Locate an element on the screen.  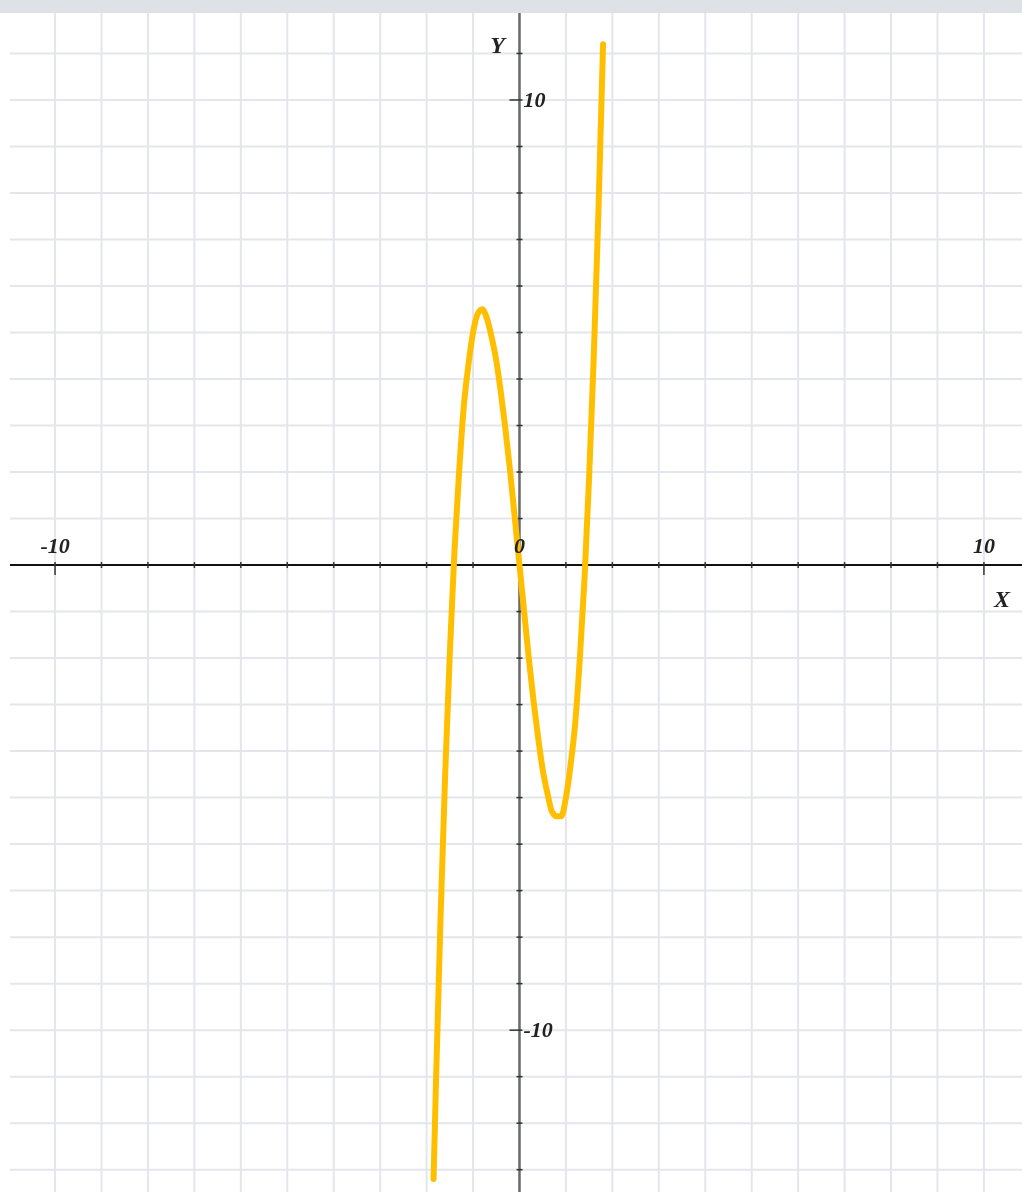
x-tick-label: -10 is located at coordinates (55, 546).